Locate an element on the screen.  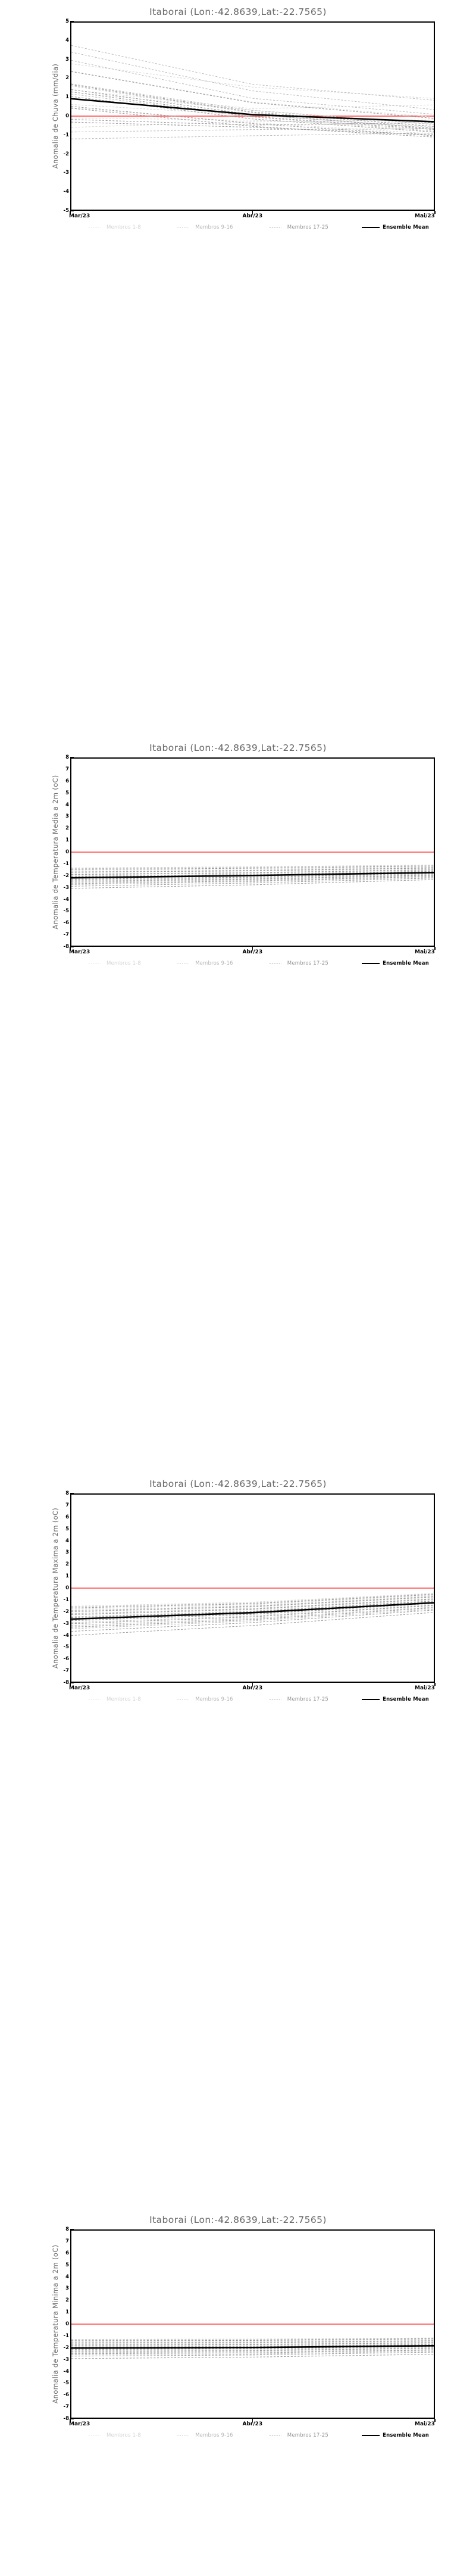
y-tick-label: 2 is located at coordinates (67, 2300).